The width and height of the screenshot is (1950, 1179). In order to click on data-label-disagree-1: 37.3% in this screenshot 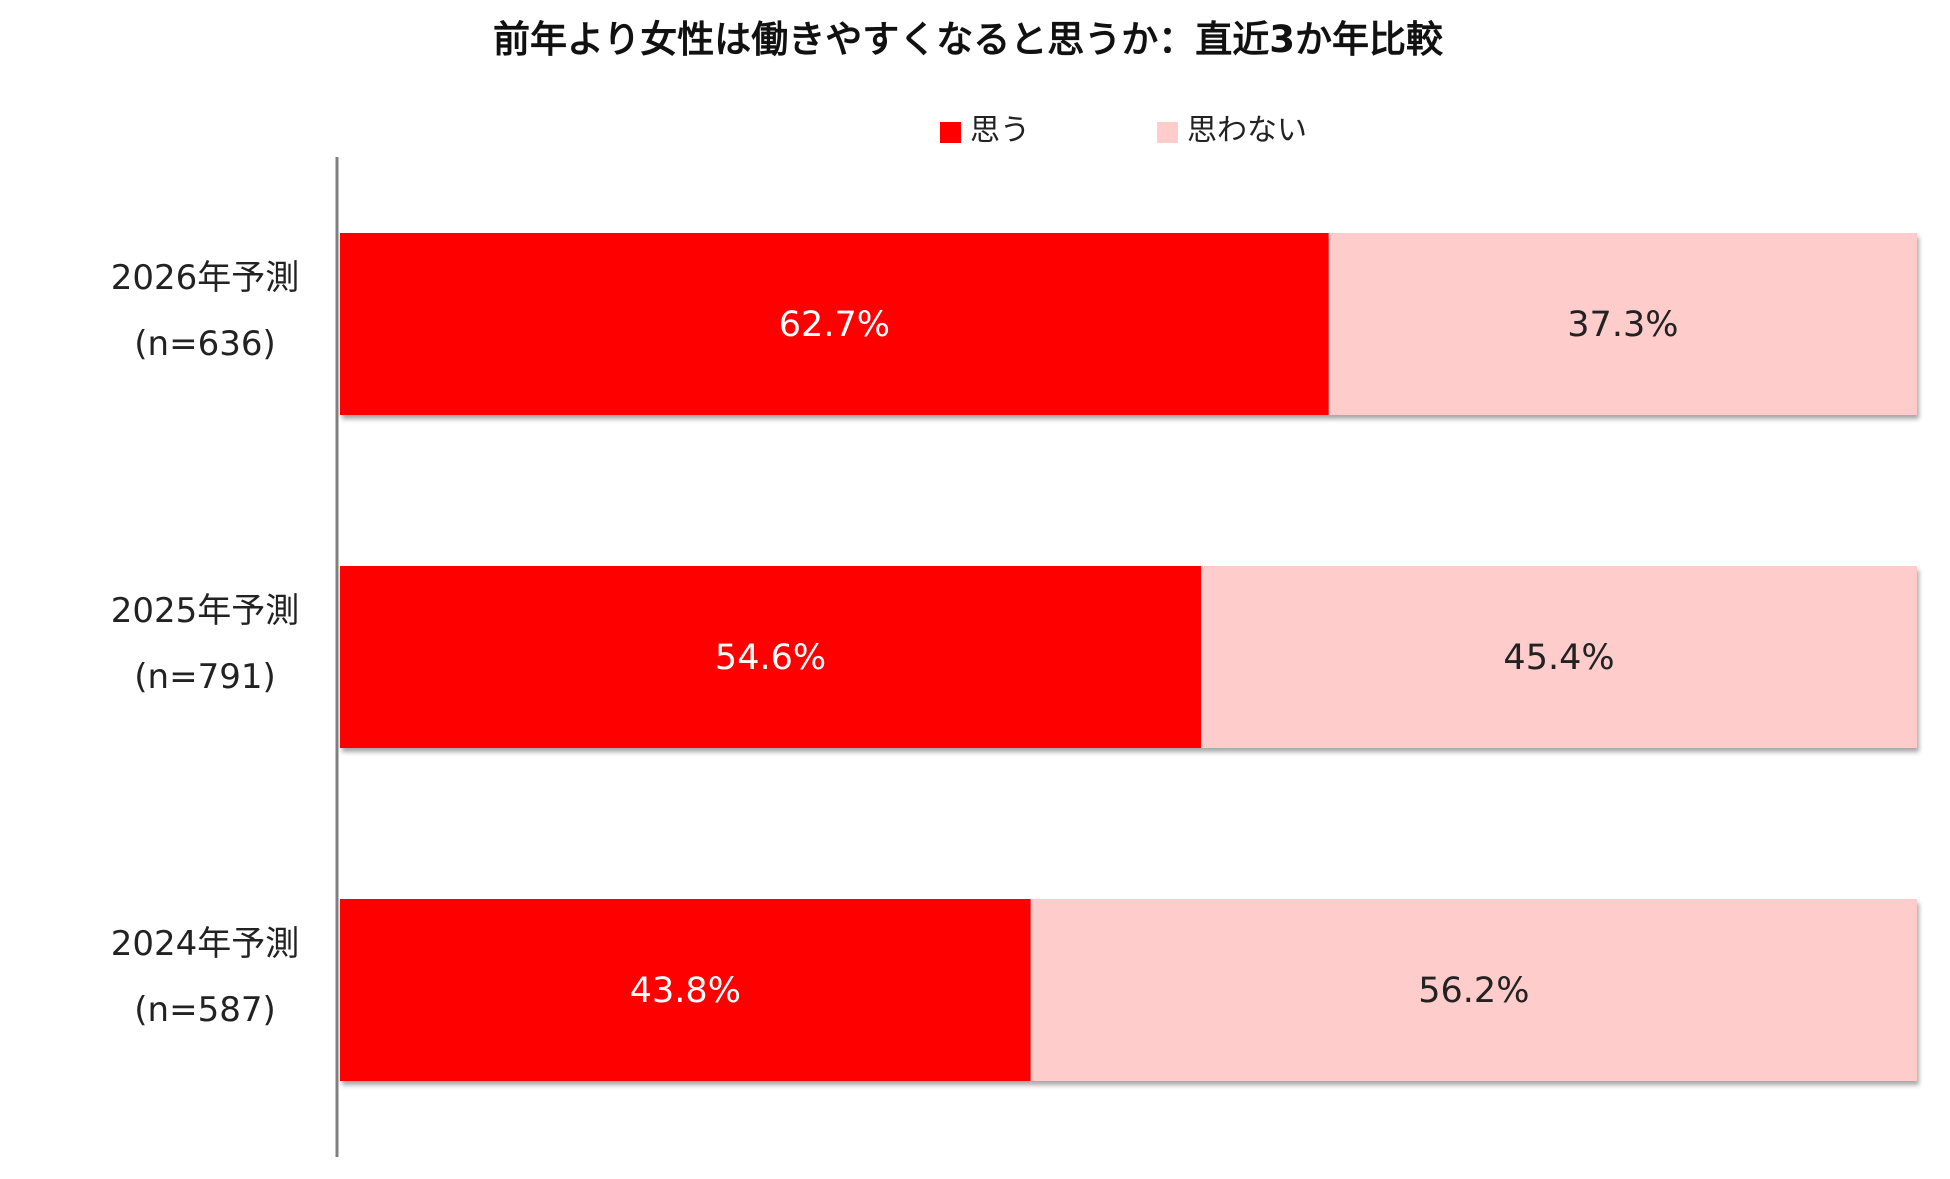, I will do `click(1622, 325)`.